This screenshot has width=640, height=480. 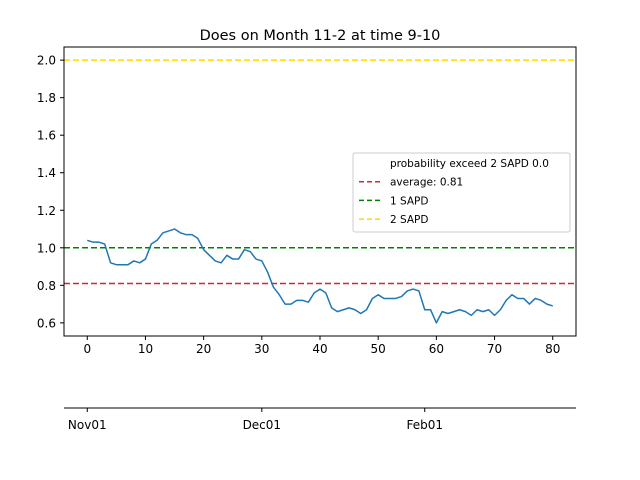 I want to click on secondary-tick-label: Feb01, so click(x=424, y=425).